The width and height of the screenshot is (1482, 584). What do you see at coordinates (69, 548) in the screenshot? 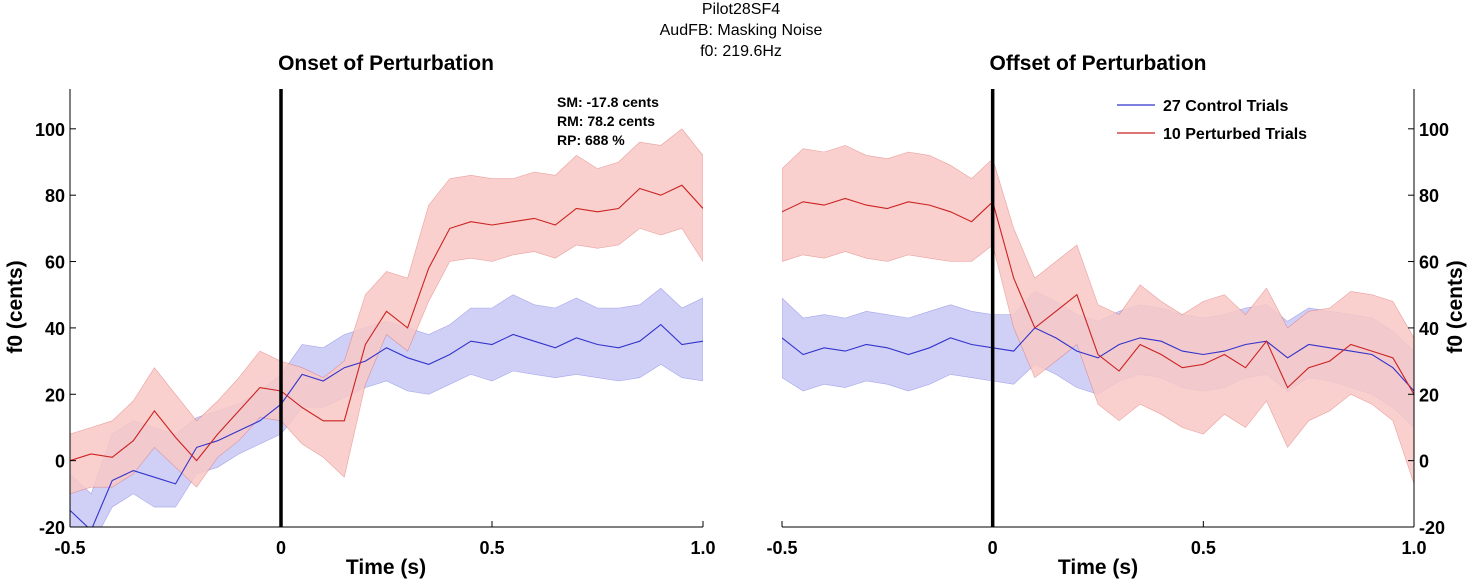
I see `onset-x-tick-label: -0.5` at bounding box center [69, 548].